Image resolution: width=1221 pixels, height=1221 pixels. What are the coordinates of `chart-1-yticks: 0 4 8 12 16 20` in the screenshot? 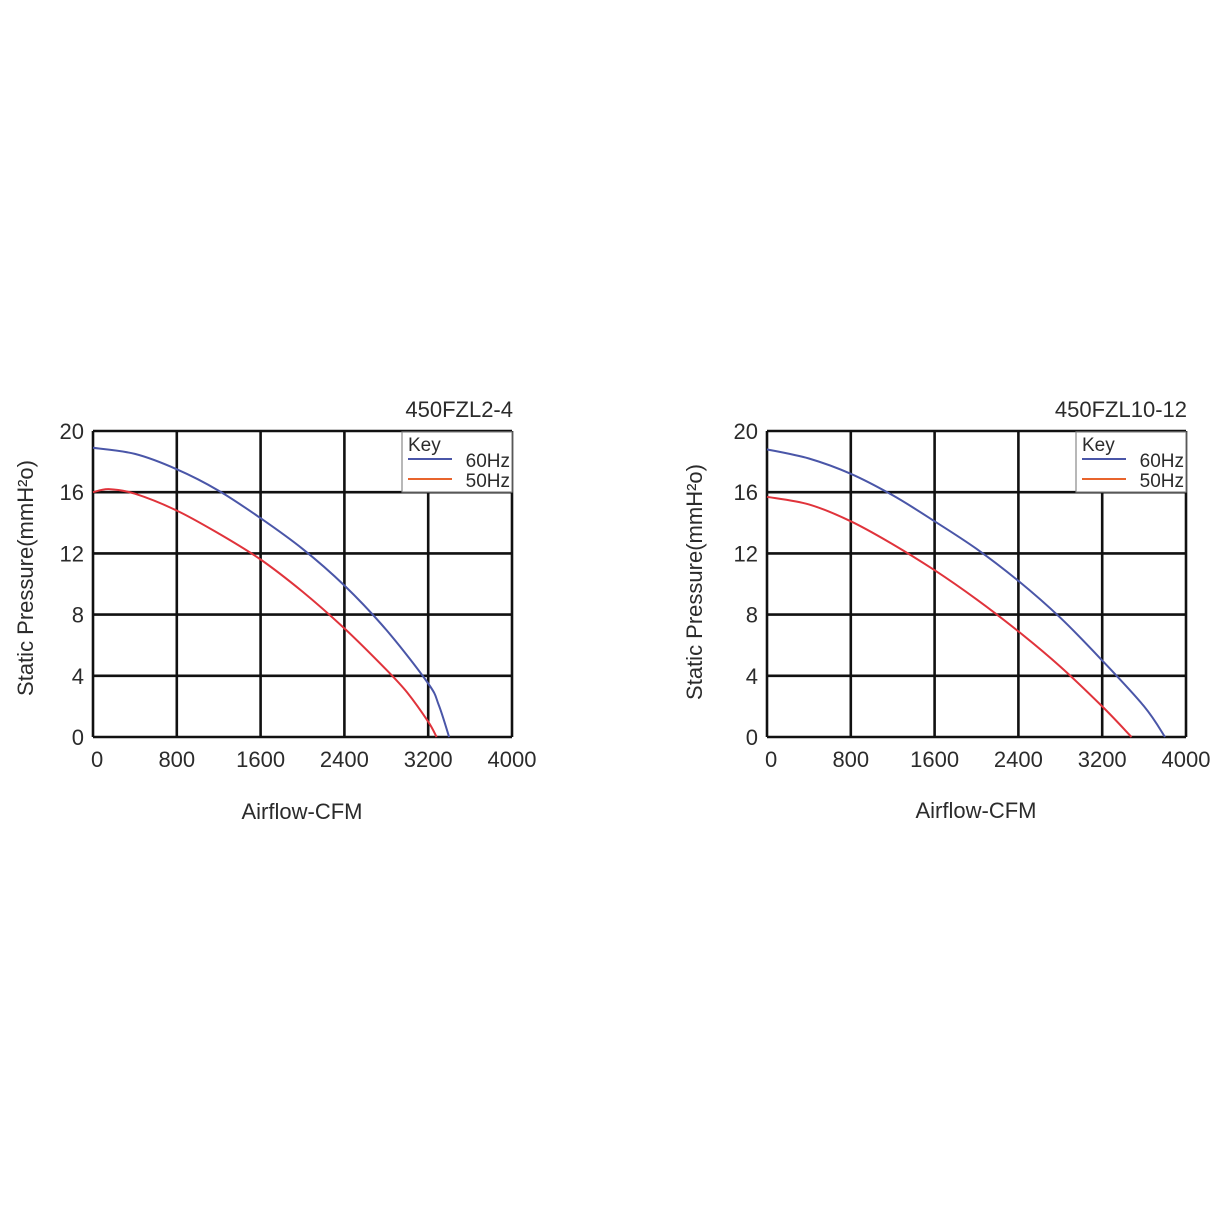 It's located at (72, 584).